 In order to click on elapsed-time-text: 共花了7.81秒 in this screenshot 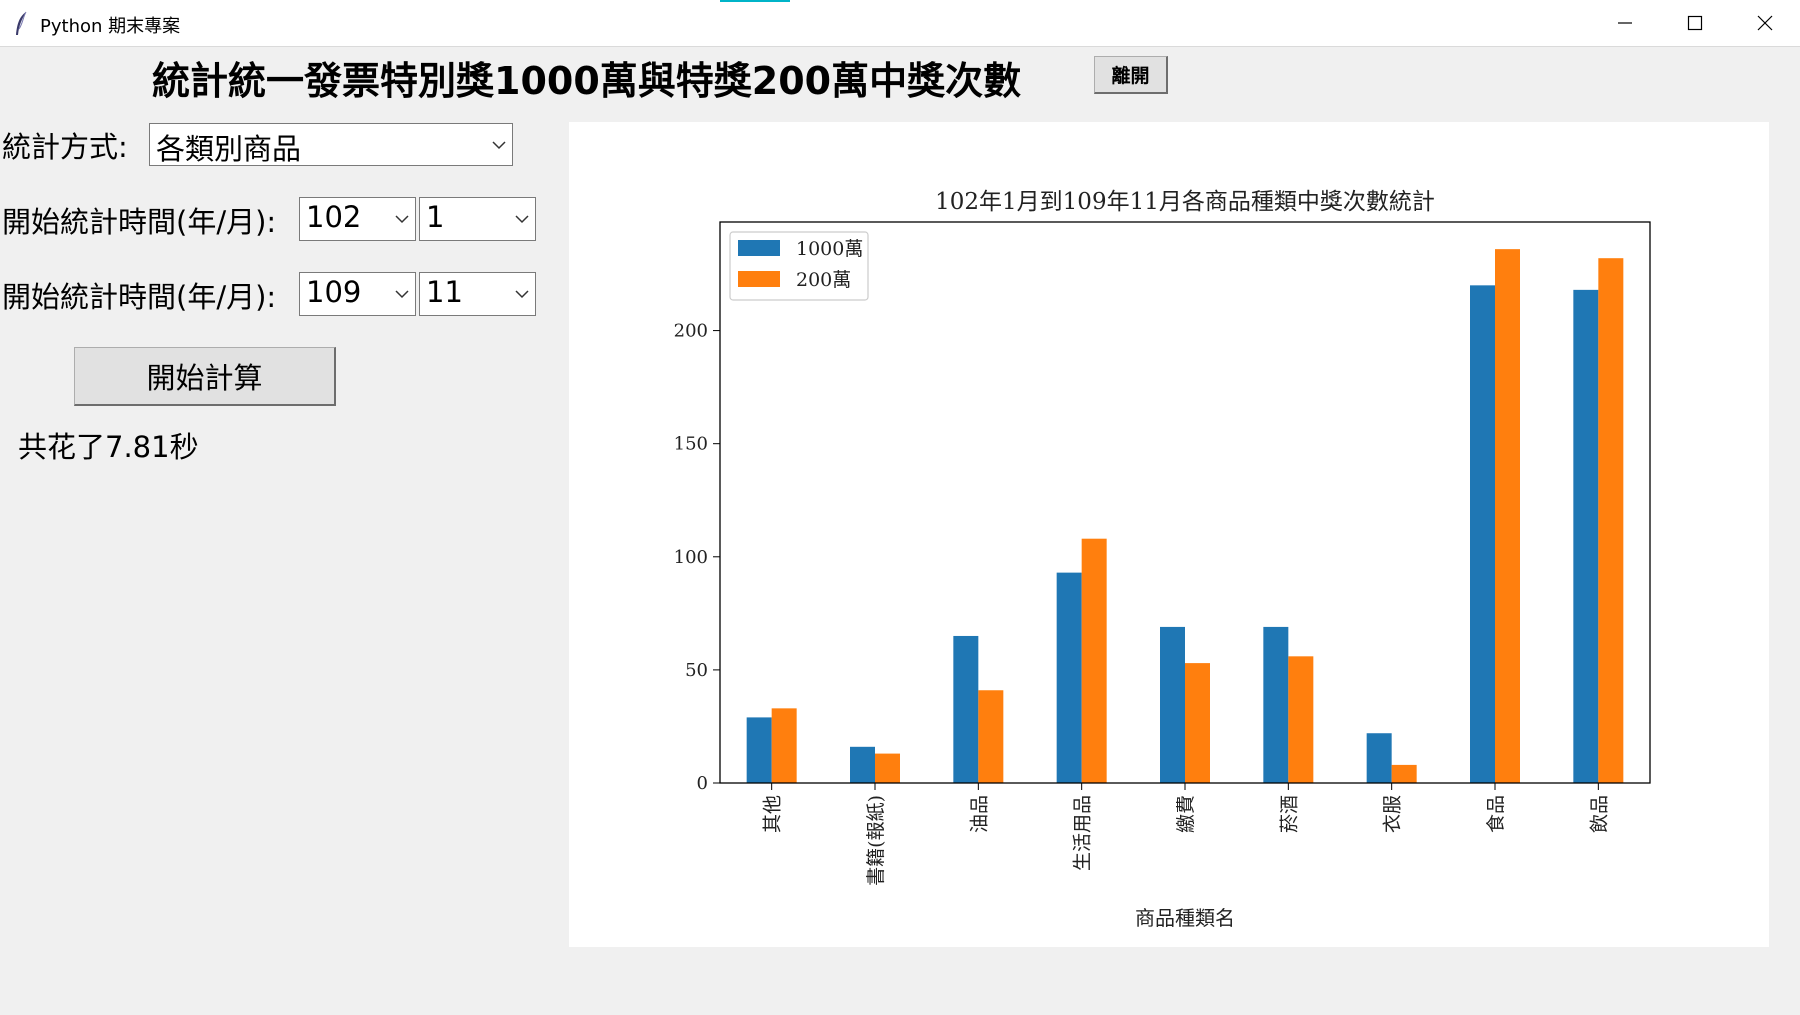, I will do `click(108, 447)`.